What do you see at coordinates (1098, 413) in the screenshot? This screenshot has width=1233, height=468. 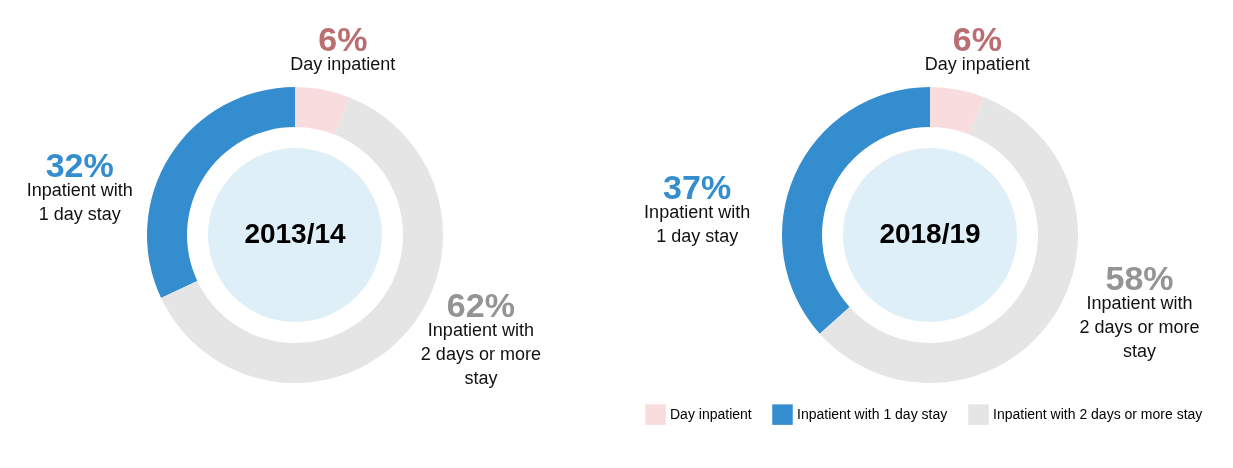 I see `legend-label: Inpatient with 2 days or more stay` at bounding box center [1098, 413].